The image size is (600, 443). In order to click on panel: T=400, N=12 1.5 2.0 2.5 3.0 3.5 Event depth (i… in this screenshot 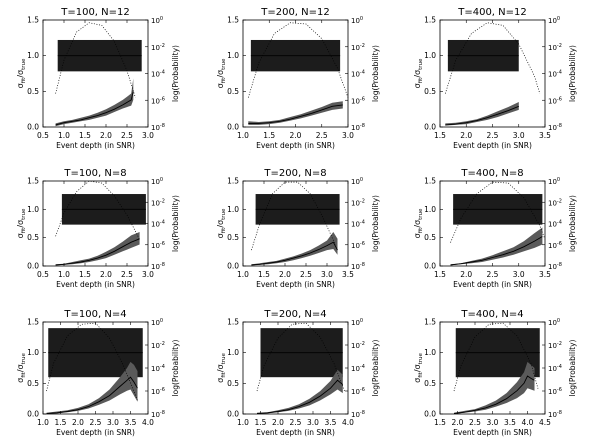, I will do `click(495, 78)`.